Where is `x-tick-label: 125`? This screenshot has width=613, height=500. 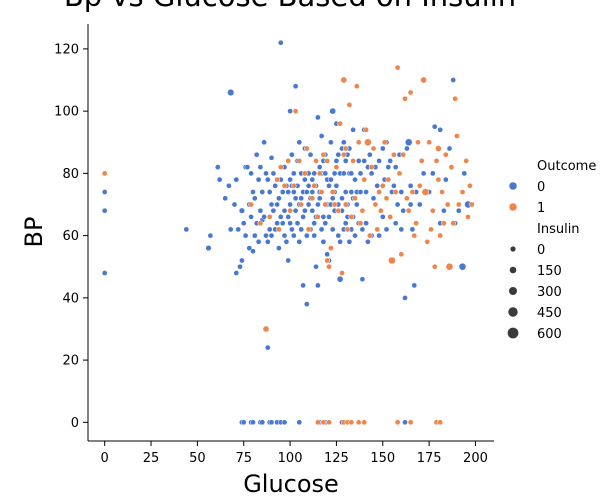 x-tick-label: 125 is located at coordinates (336, 458).